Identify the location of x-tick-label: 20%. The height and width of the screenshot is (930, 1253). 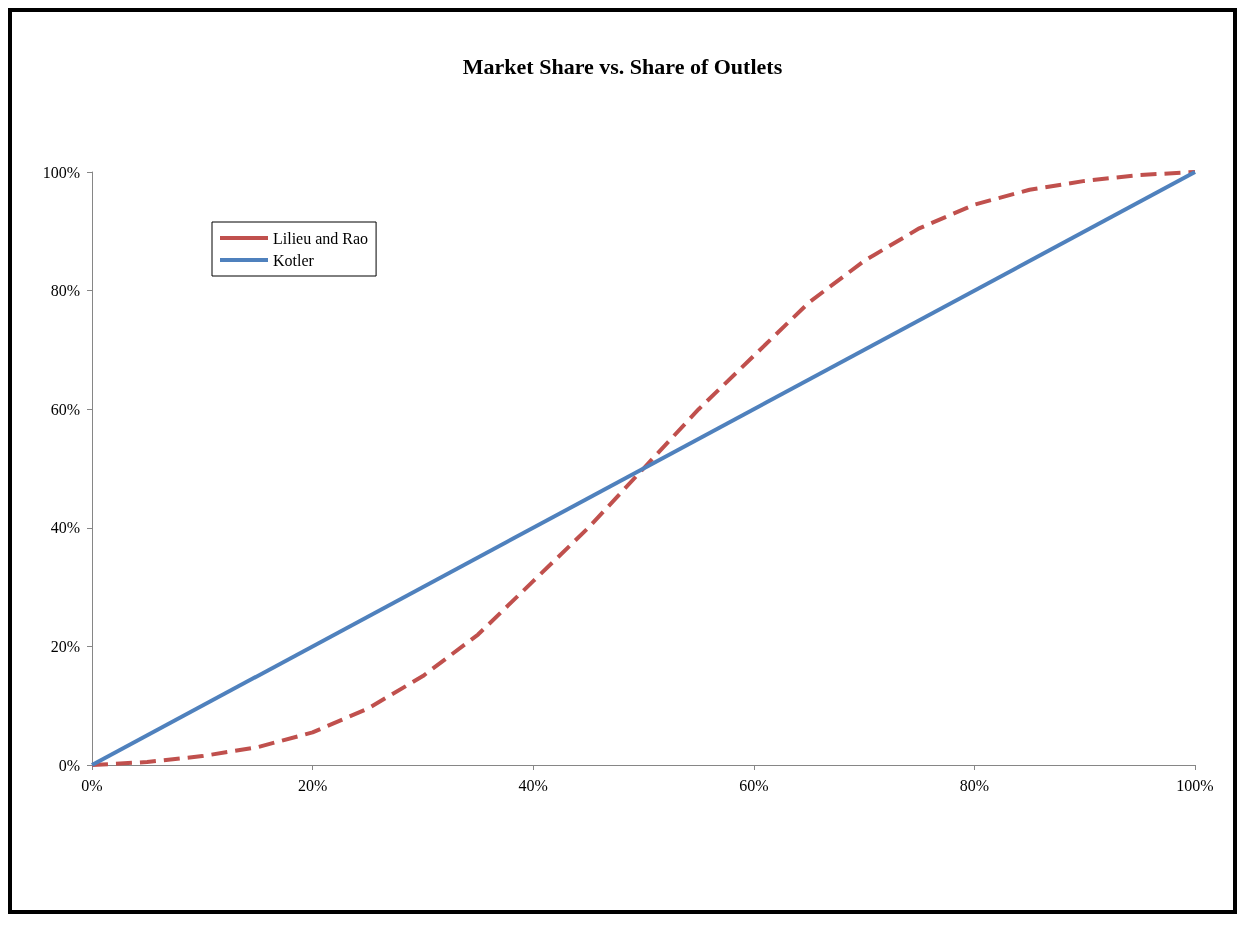
(312, 785).